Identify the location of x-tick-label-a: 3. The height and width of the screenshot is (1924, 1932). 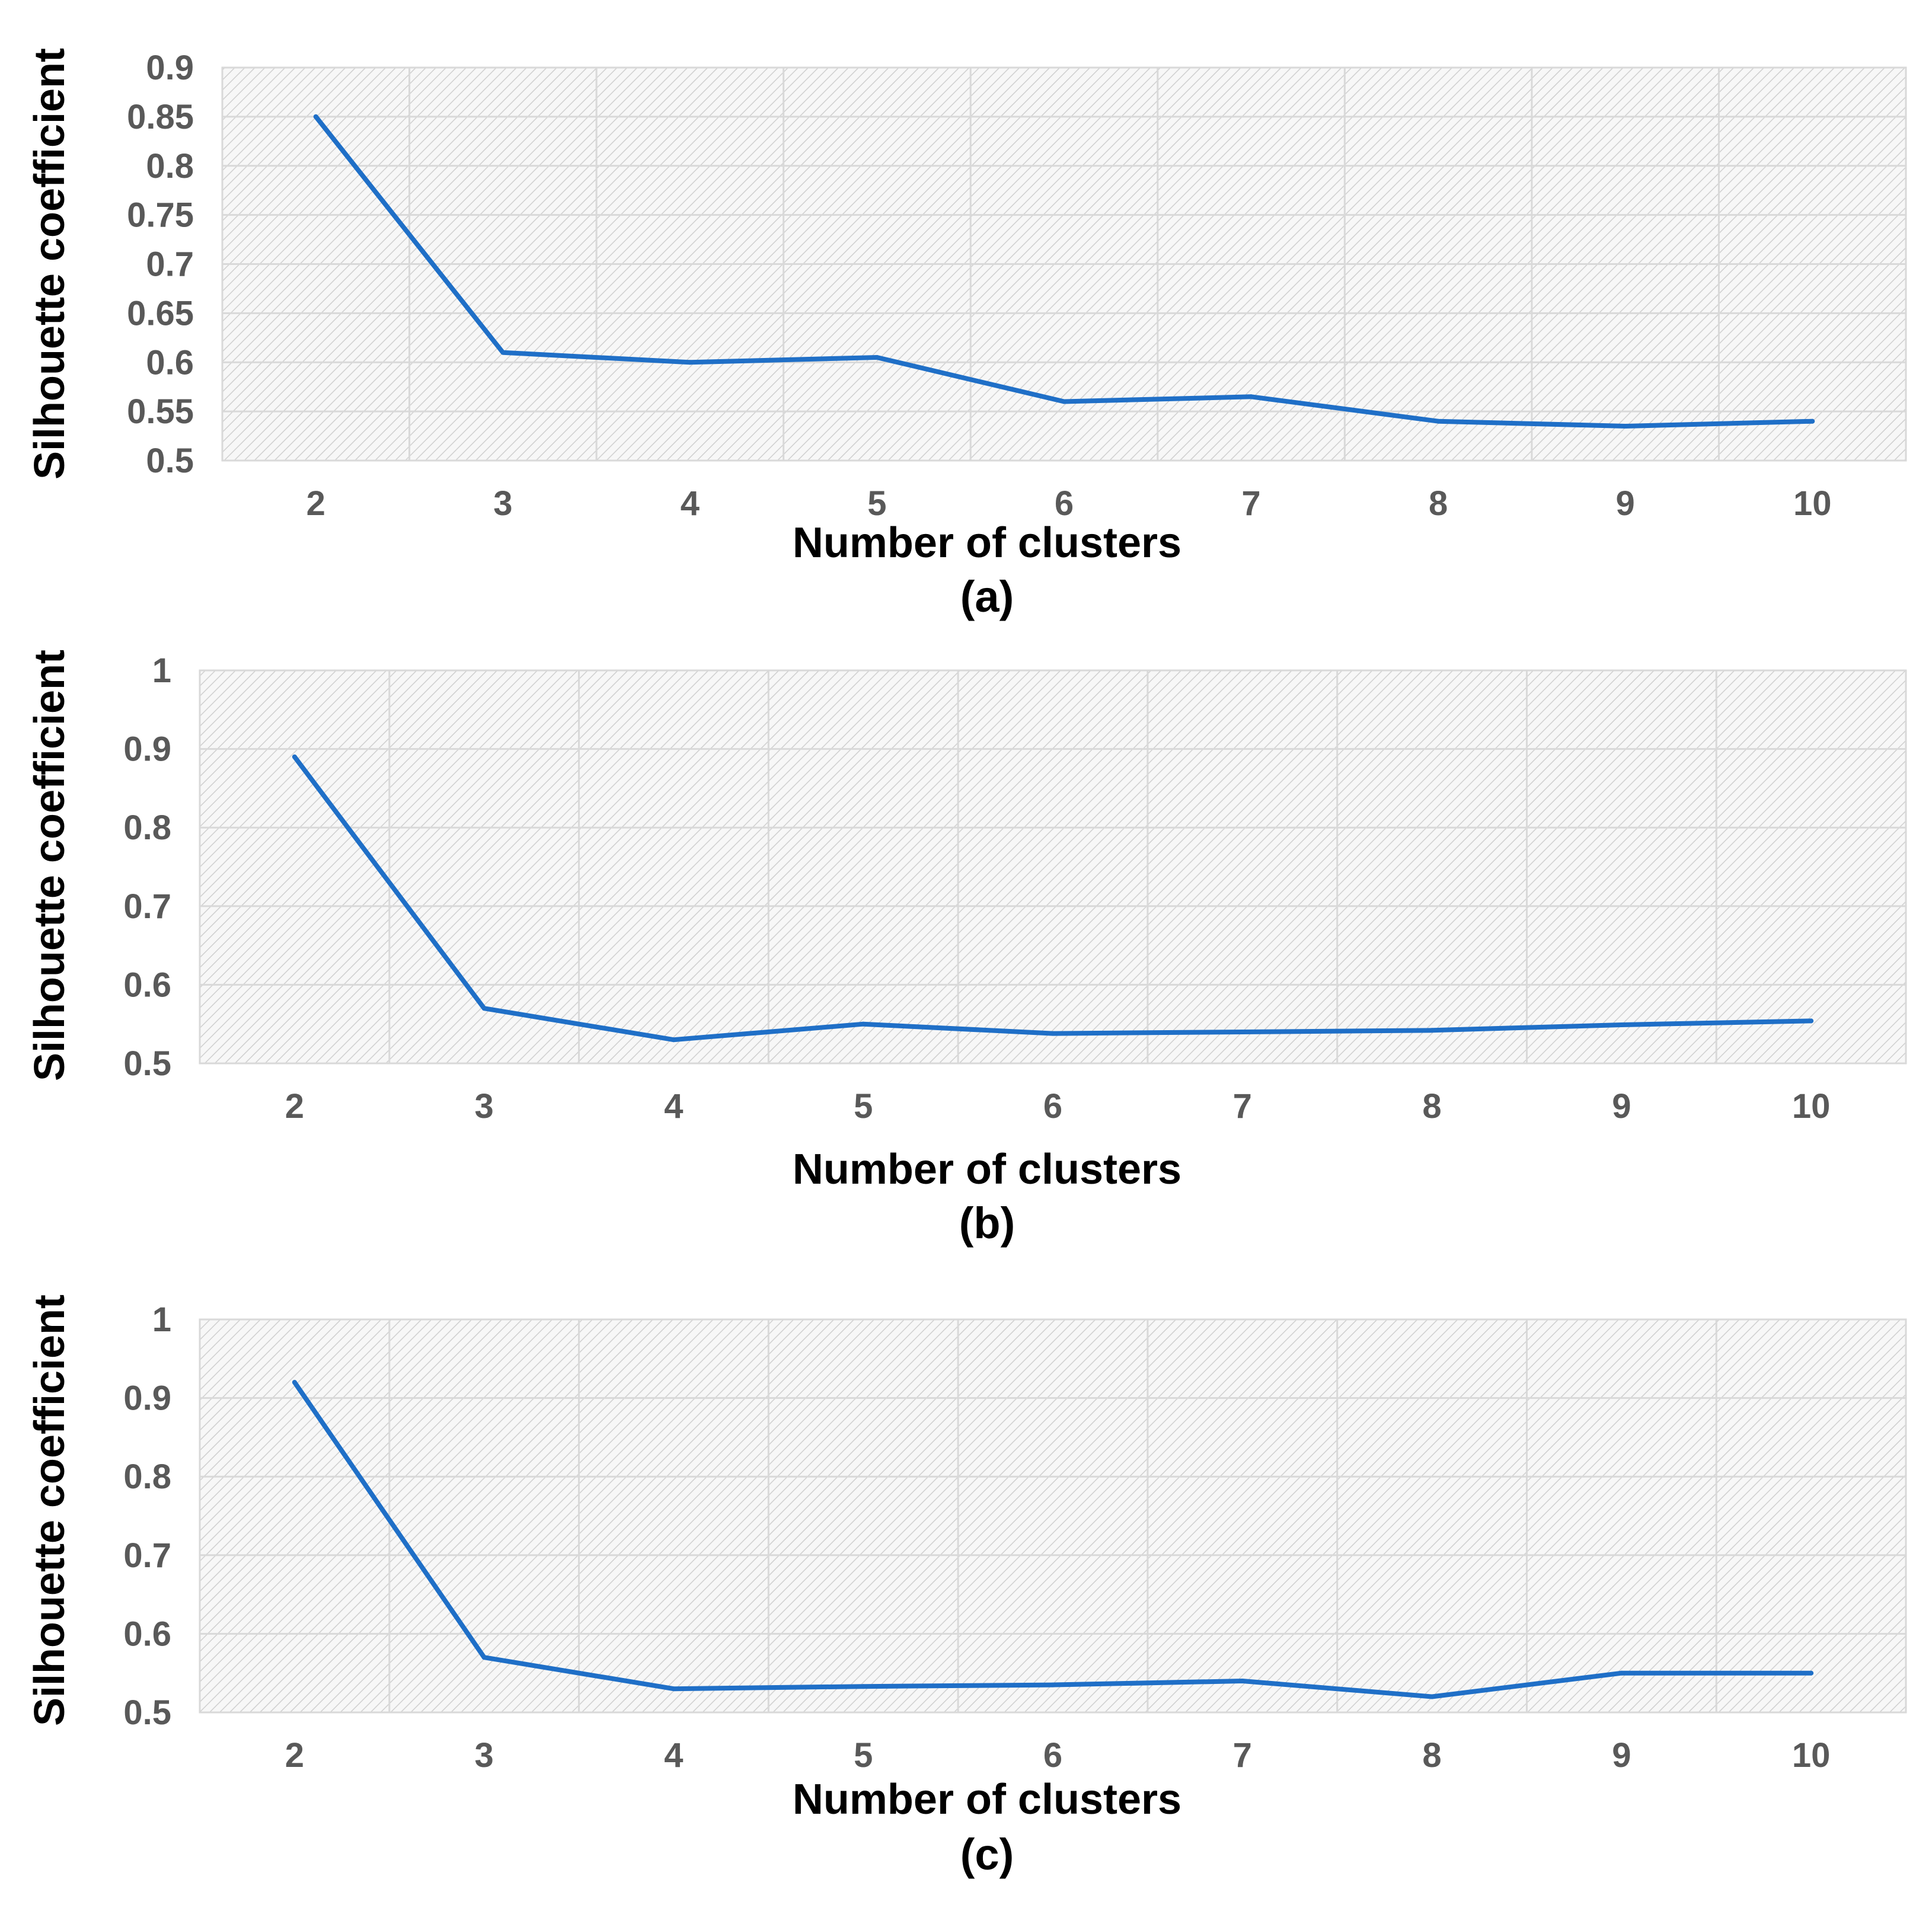
(502, 503).